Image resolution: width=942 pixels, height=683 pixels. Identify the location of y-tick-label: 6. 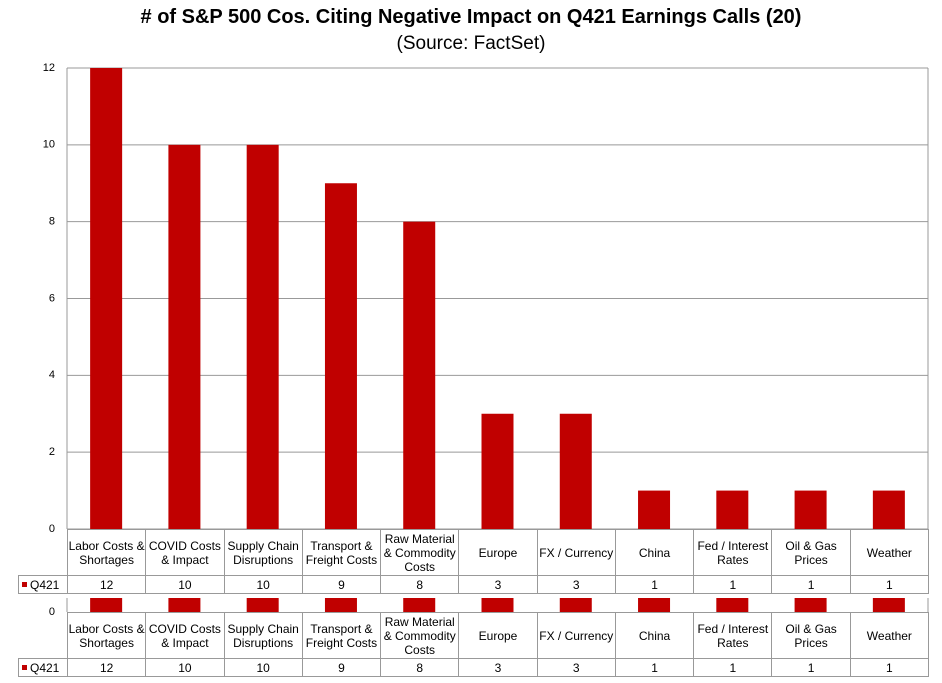
(52, 298).